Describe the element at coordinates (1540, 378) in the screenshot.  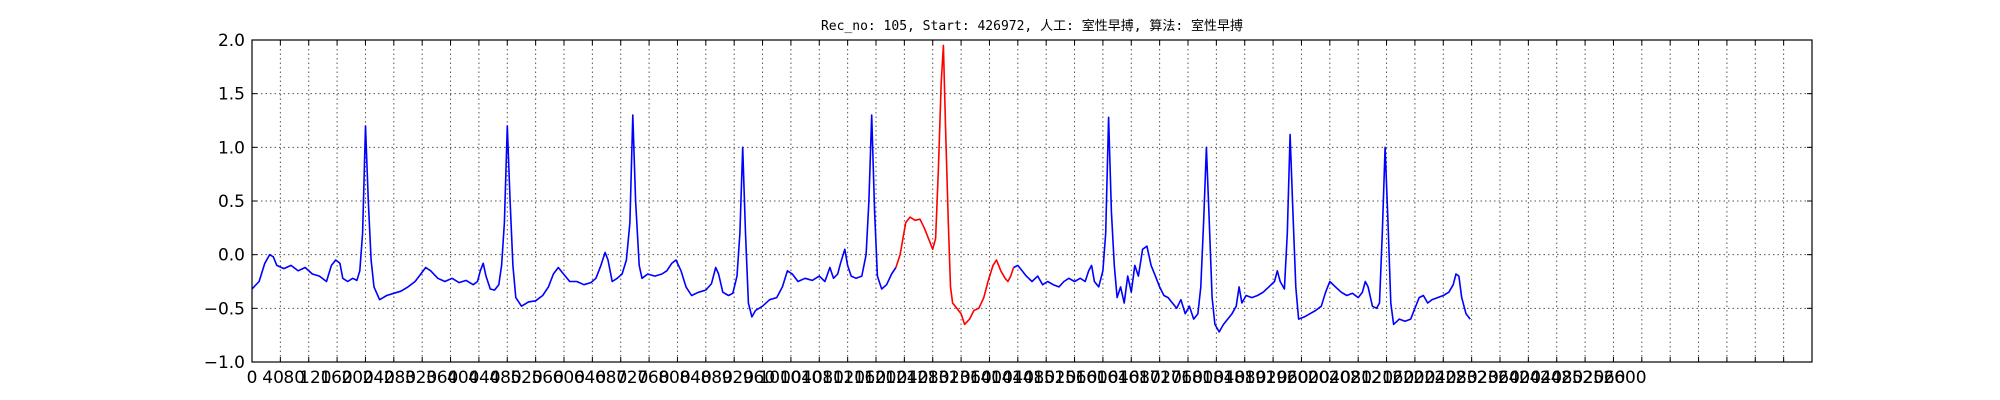
I see `x-tick-label: 2440` at that location.